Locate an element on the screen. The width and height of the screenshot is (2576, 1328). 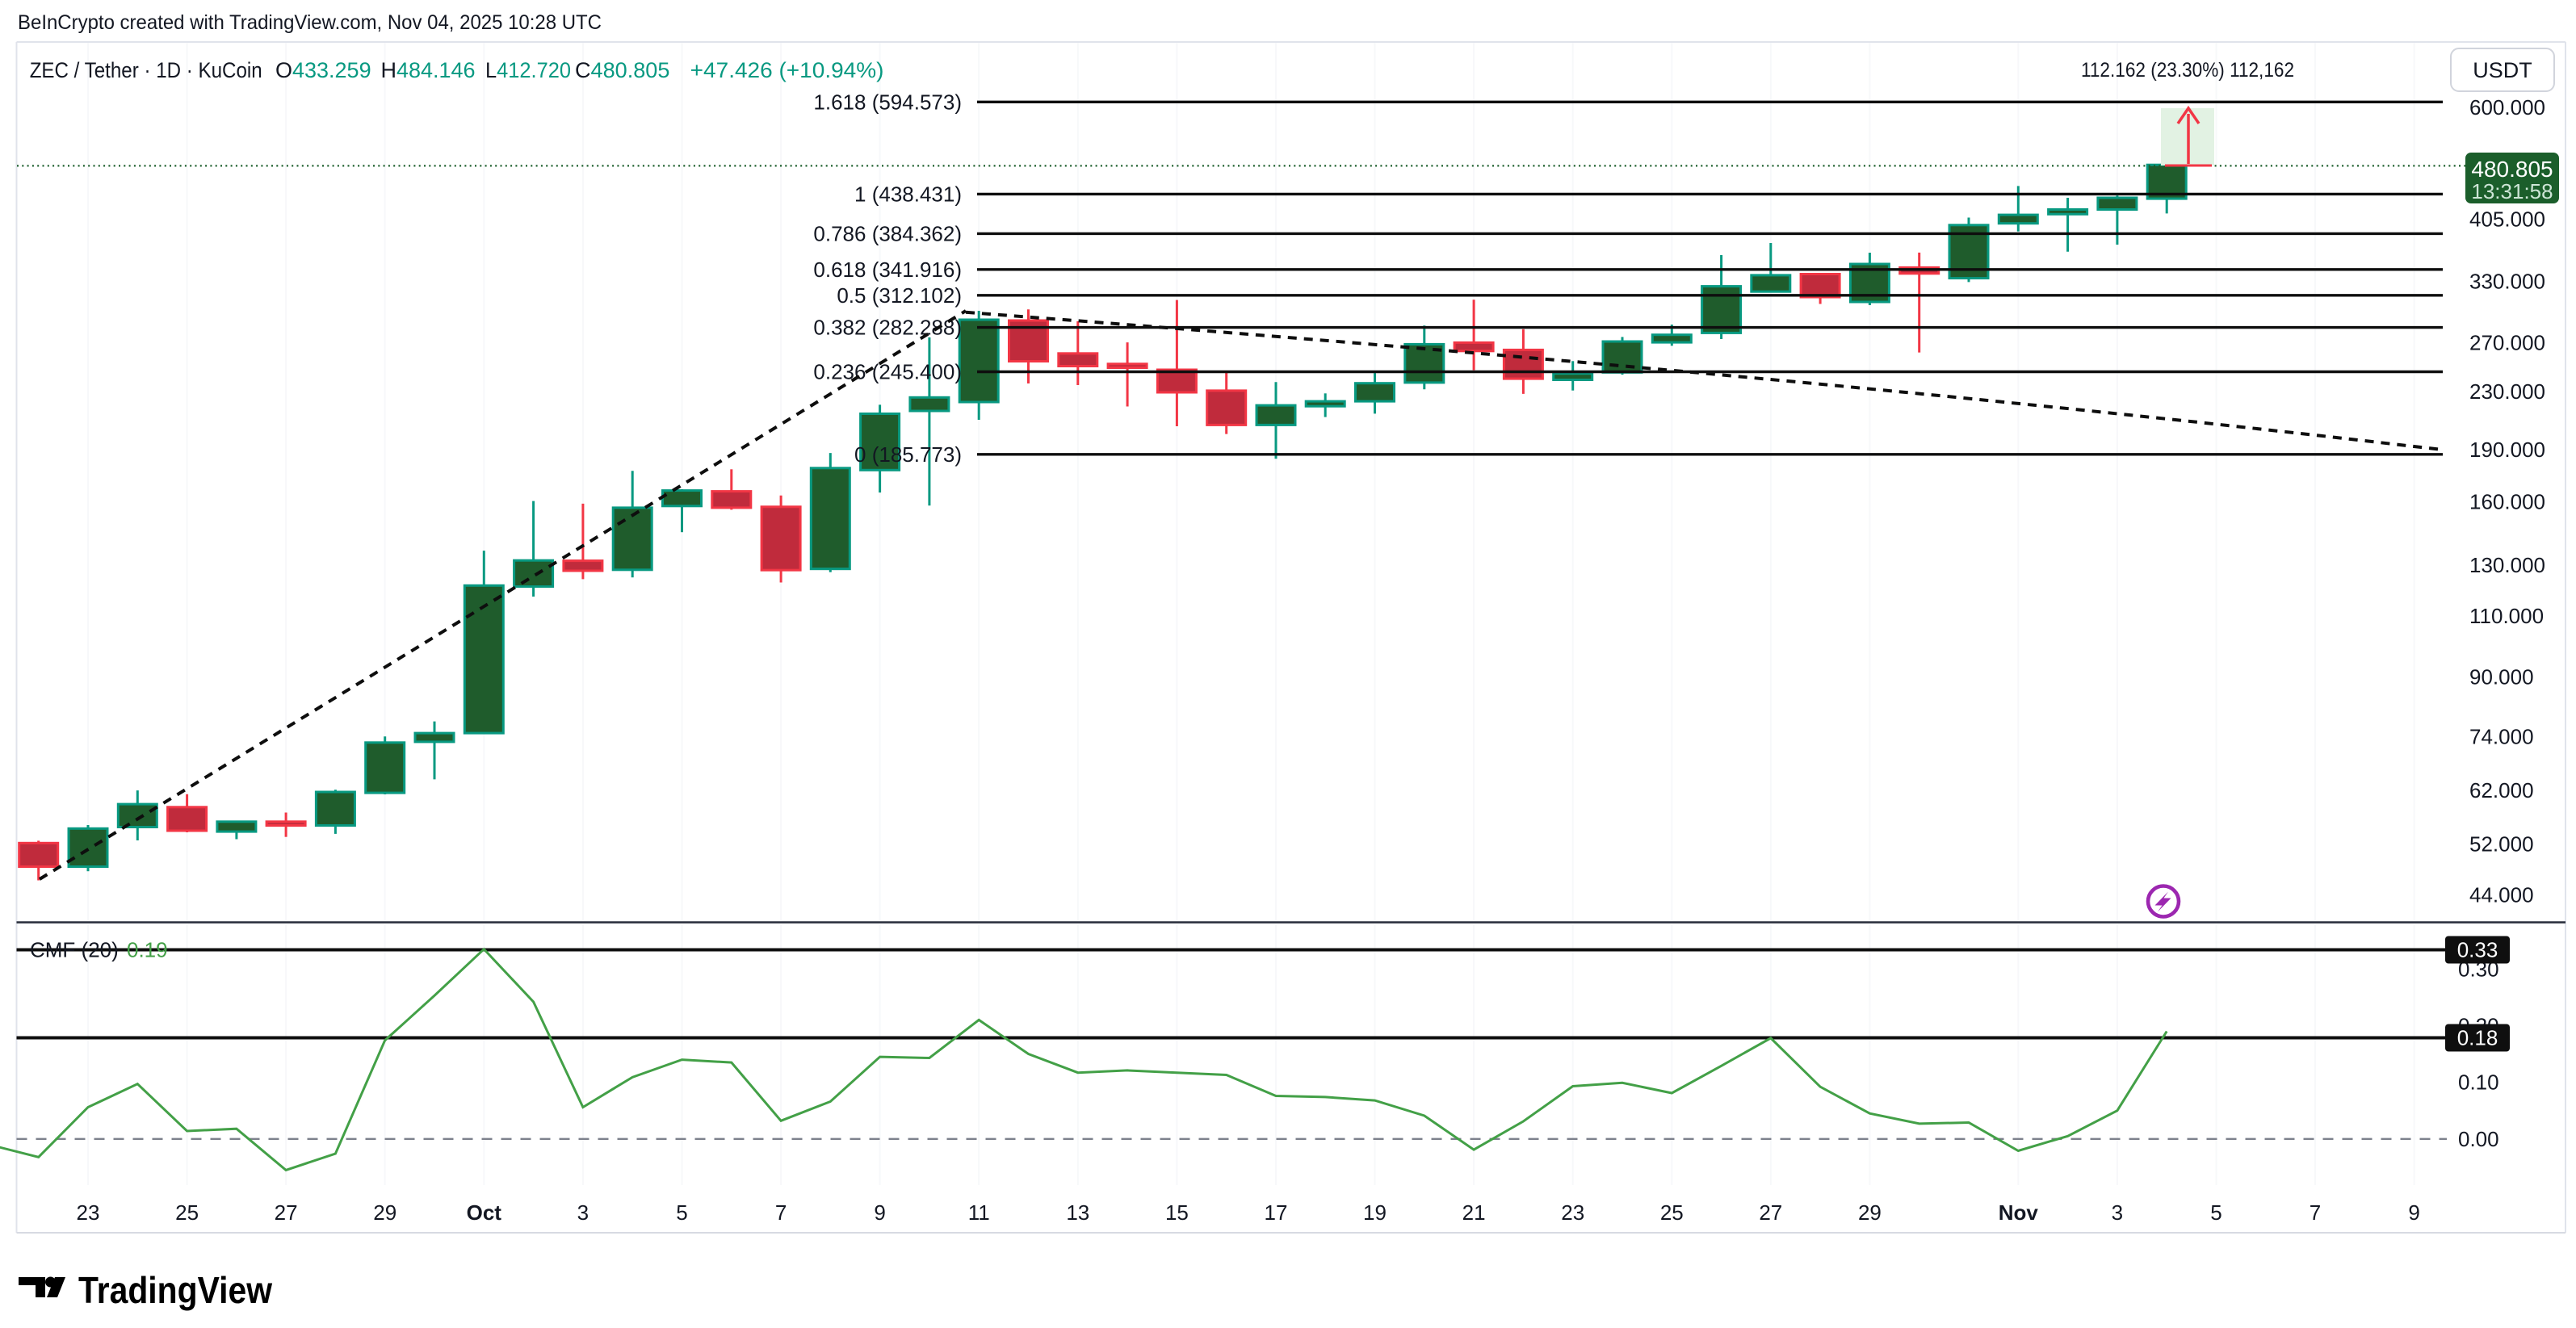
svg-text: 270.000 is located at coordinates (2507, 342).